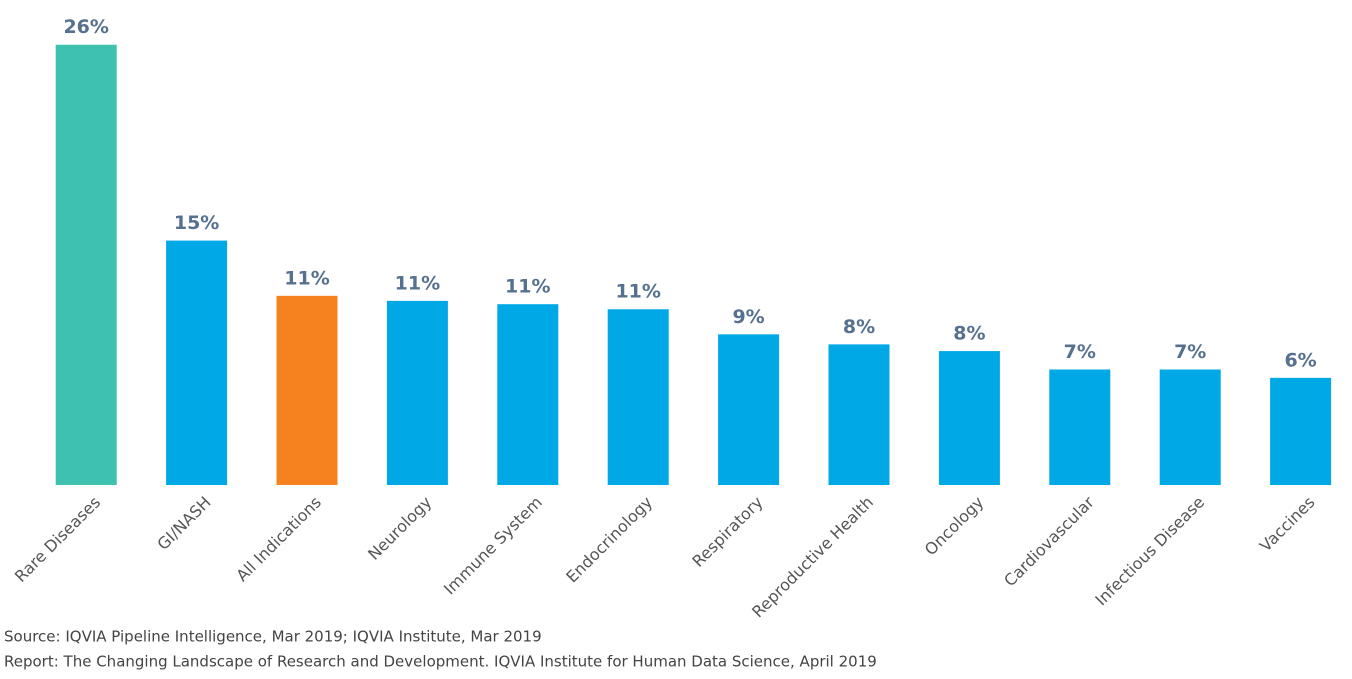 The image size is (1352, 679). I want to click on x-tick-label: Neurology, so click(399, 528).